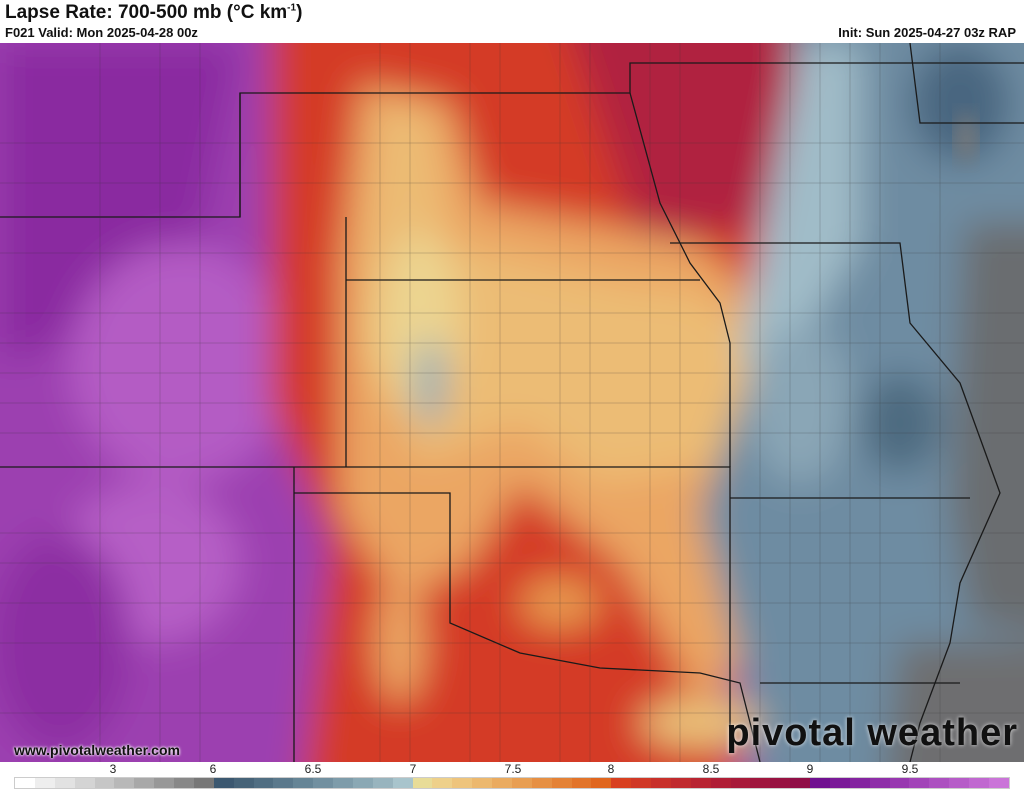 This screenshot has height=791, width=1024. Describe the element at coordinates (711, 769) in the screenshot. I see `colorbar-label: 8.5` at that location.